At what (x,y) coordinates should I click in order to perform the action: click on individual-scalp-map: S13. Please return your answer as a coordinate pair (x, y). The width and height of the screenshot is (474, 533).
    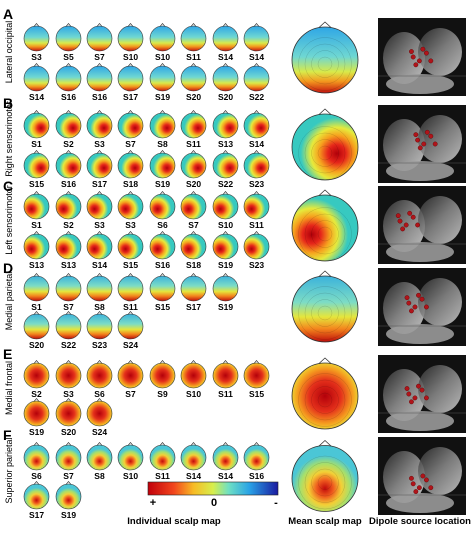
    Looking at the image, I should click on (225, 129).